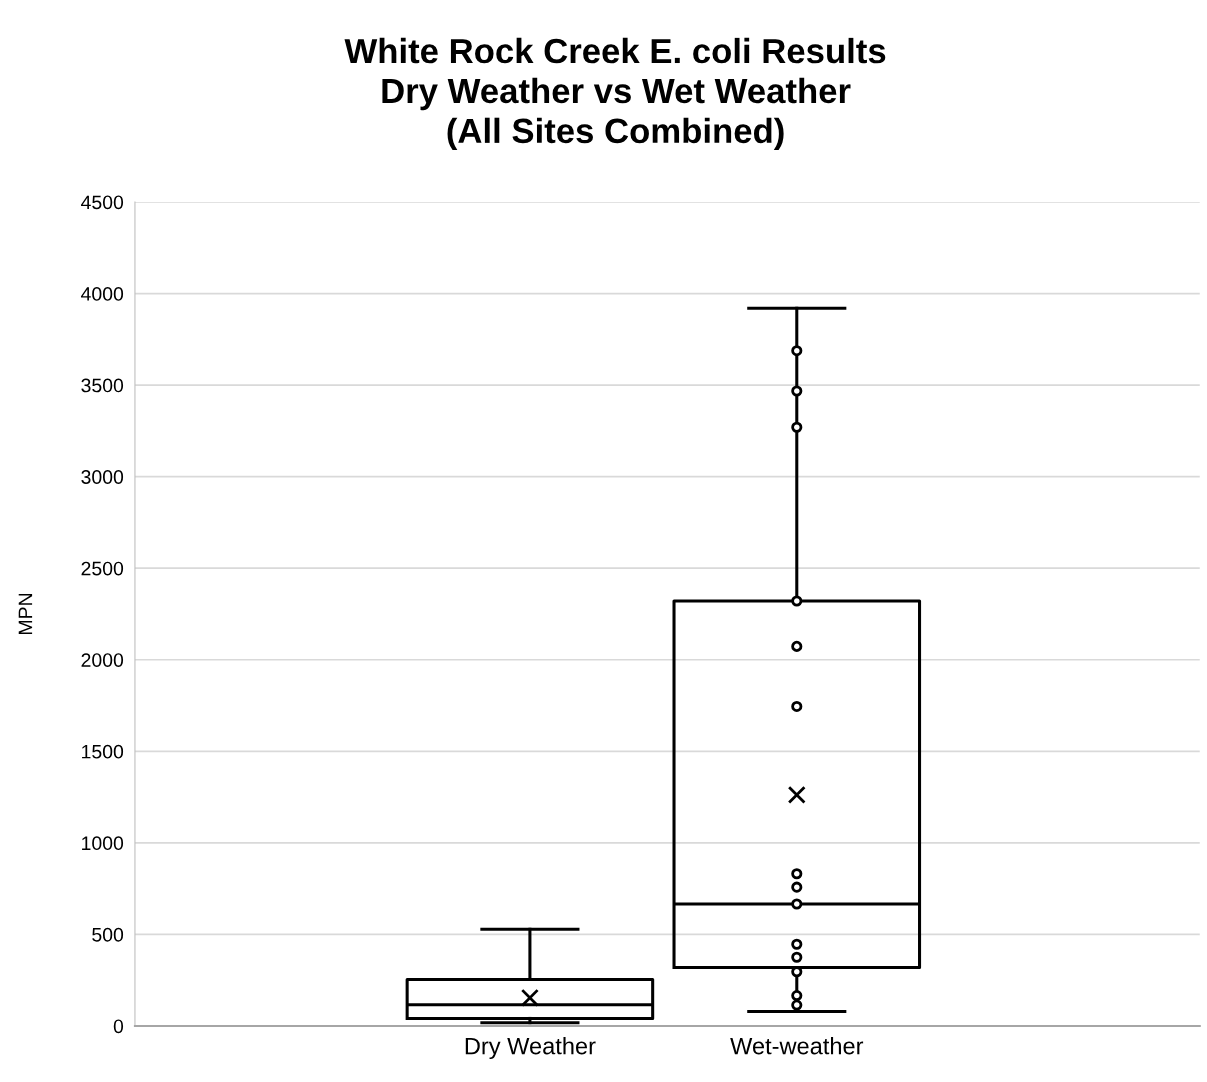 Image resolution: width=1207 pixels, height=1082 pixels. What do you see at coordinates (797, 1046) in the screenshot?
I see `x-tick-label: Wet-weather` at bounding box center [797, 1046].